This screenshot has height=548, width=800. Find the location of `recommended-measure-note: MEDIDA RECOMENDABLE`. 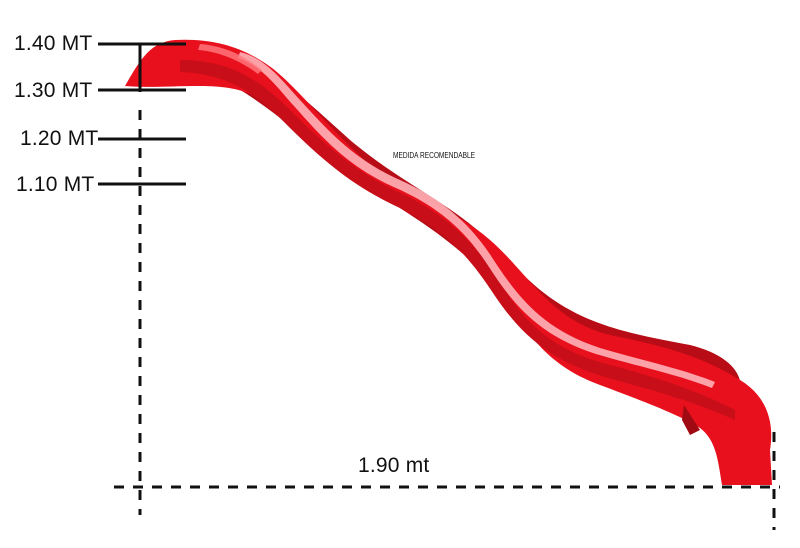

recommended-measure-note: MEDIDA RECOMENDABLE is located at coordinates (434, 155).